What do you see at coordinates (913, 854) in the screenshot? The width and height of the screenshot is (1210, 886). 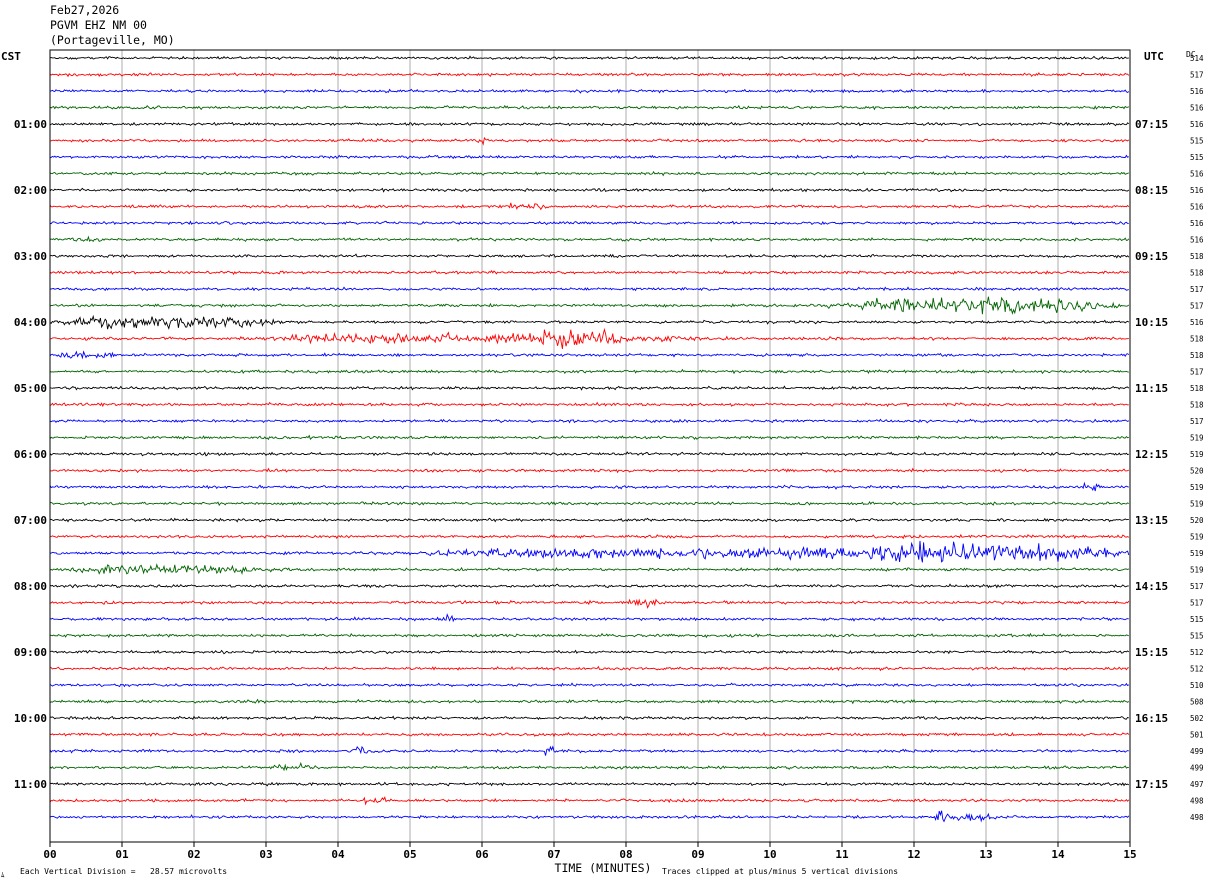 I see `x-tick-label: 12` at bounding box center [913, 854].